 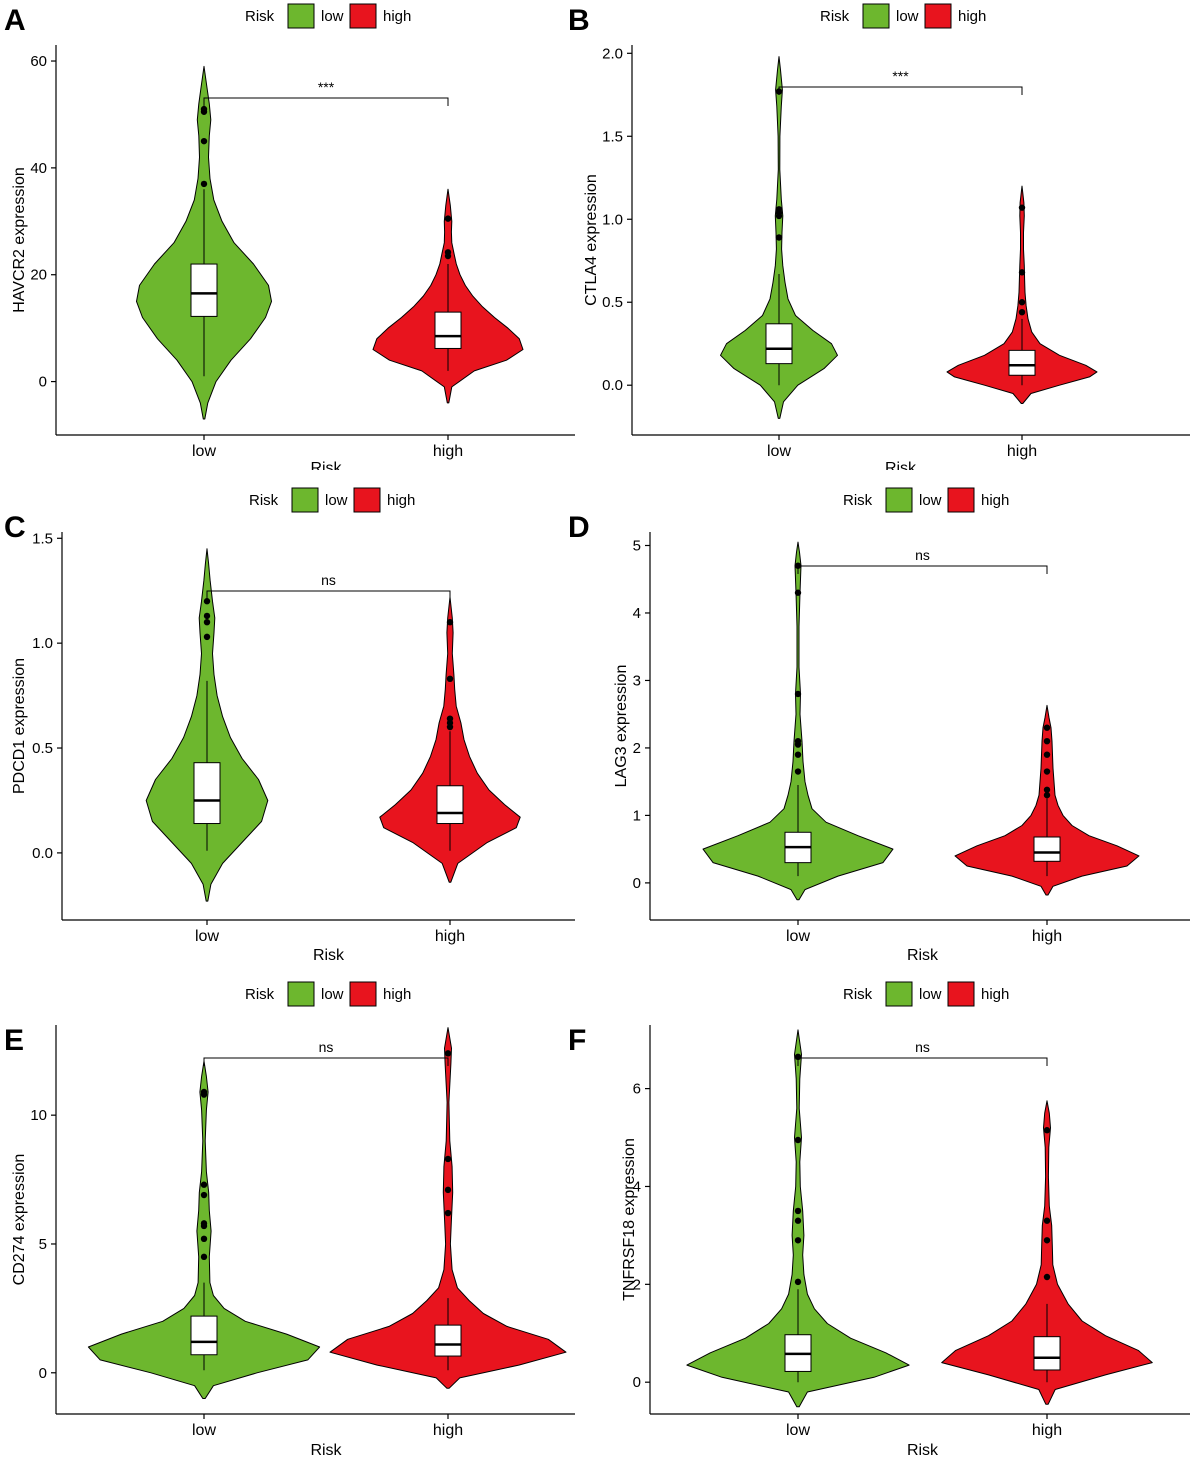 What do you see at coordinates (19, 1220) in the screenshot?
I see `y-axis-title: CD274 expression` at bounding box center [19, 1220].